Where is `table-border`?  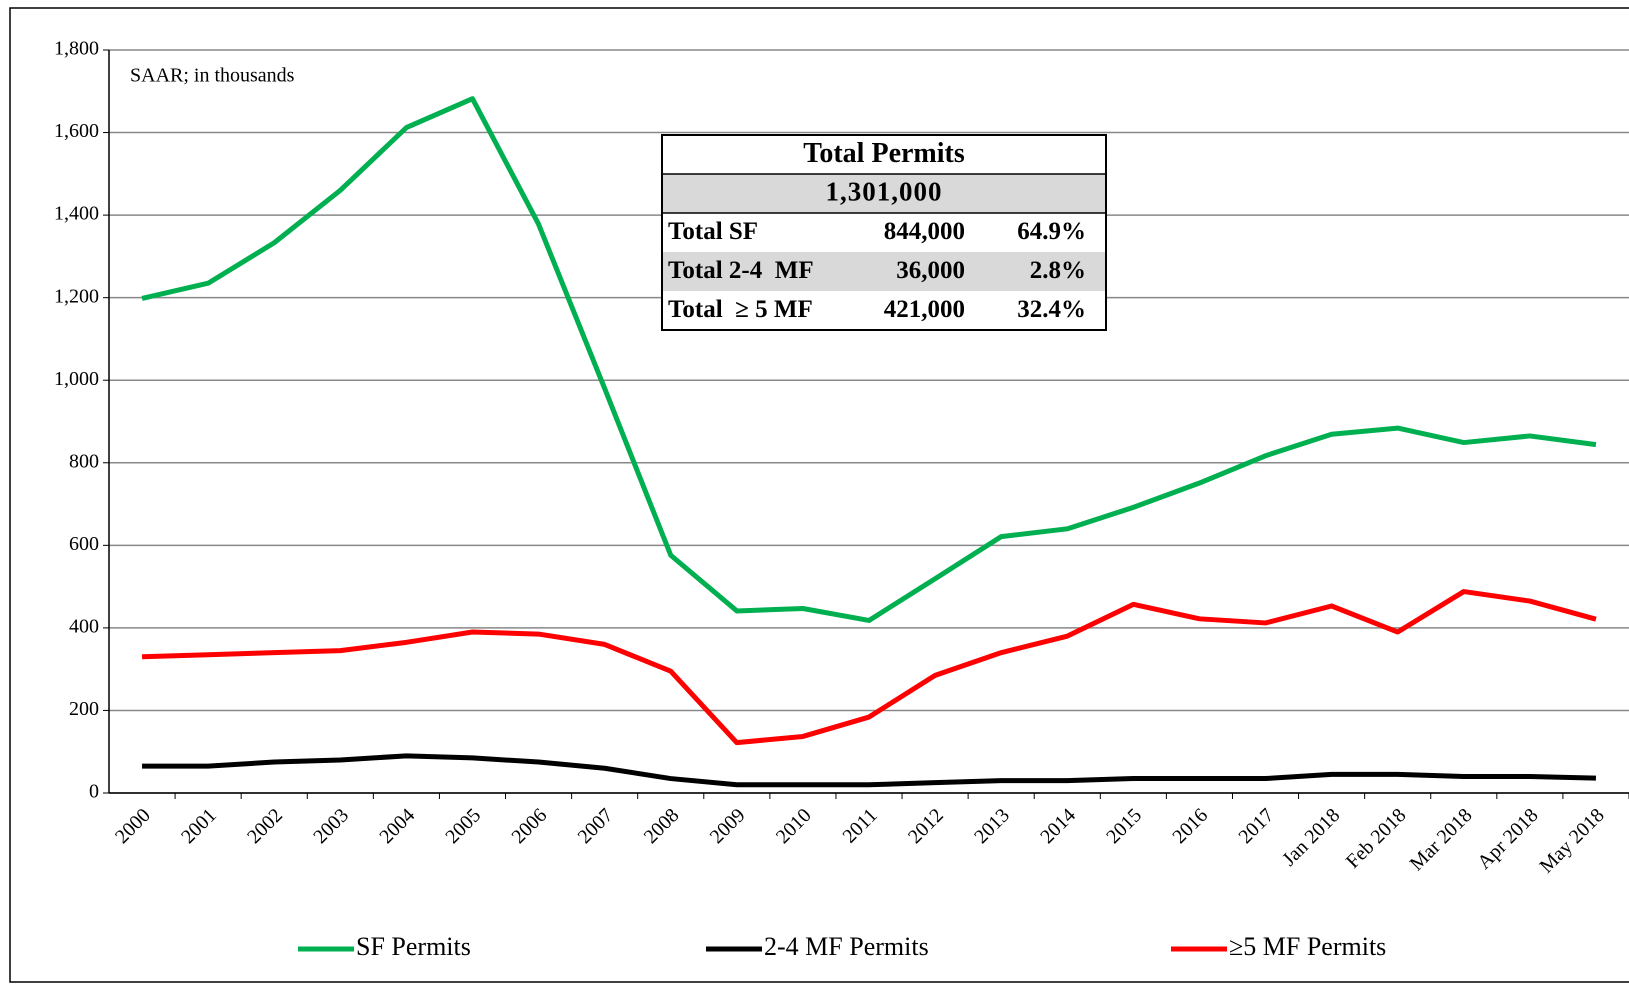 table-border is located at coordinates (884, 232).